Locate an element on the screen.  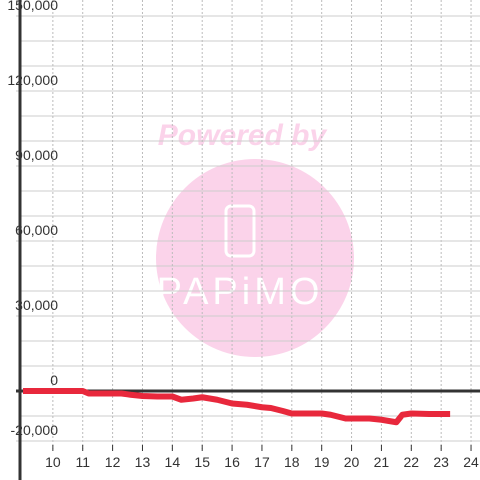
y-tick-label: 90,000 is located at coordinates (36, 155).